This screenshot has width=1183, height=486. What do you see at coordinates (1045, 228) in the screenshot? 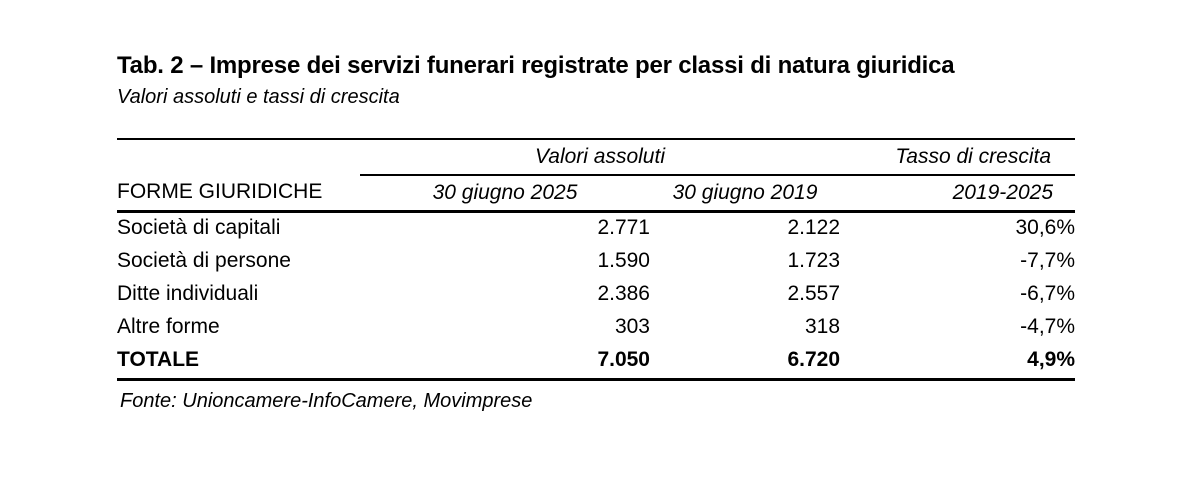
I see `growth-rate: 30,6%` at bounding box center [1045, 228].